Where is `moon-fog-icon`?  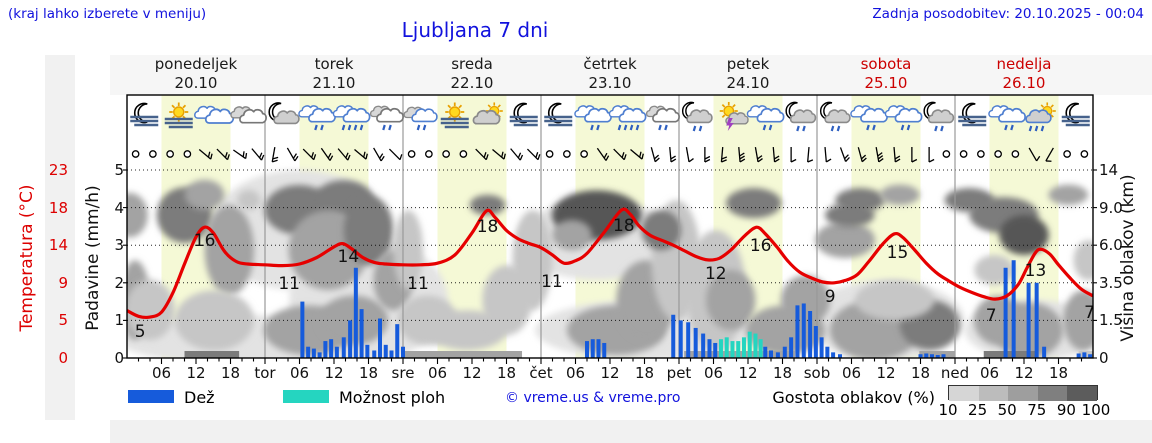 moon-fog-icon is located at coordinates (972, 114).